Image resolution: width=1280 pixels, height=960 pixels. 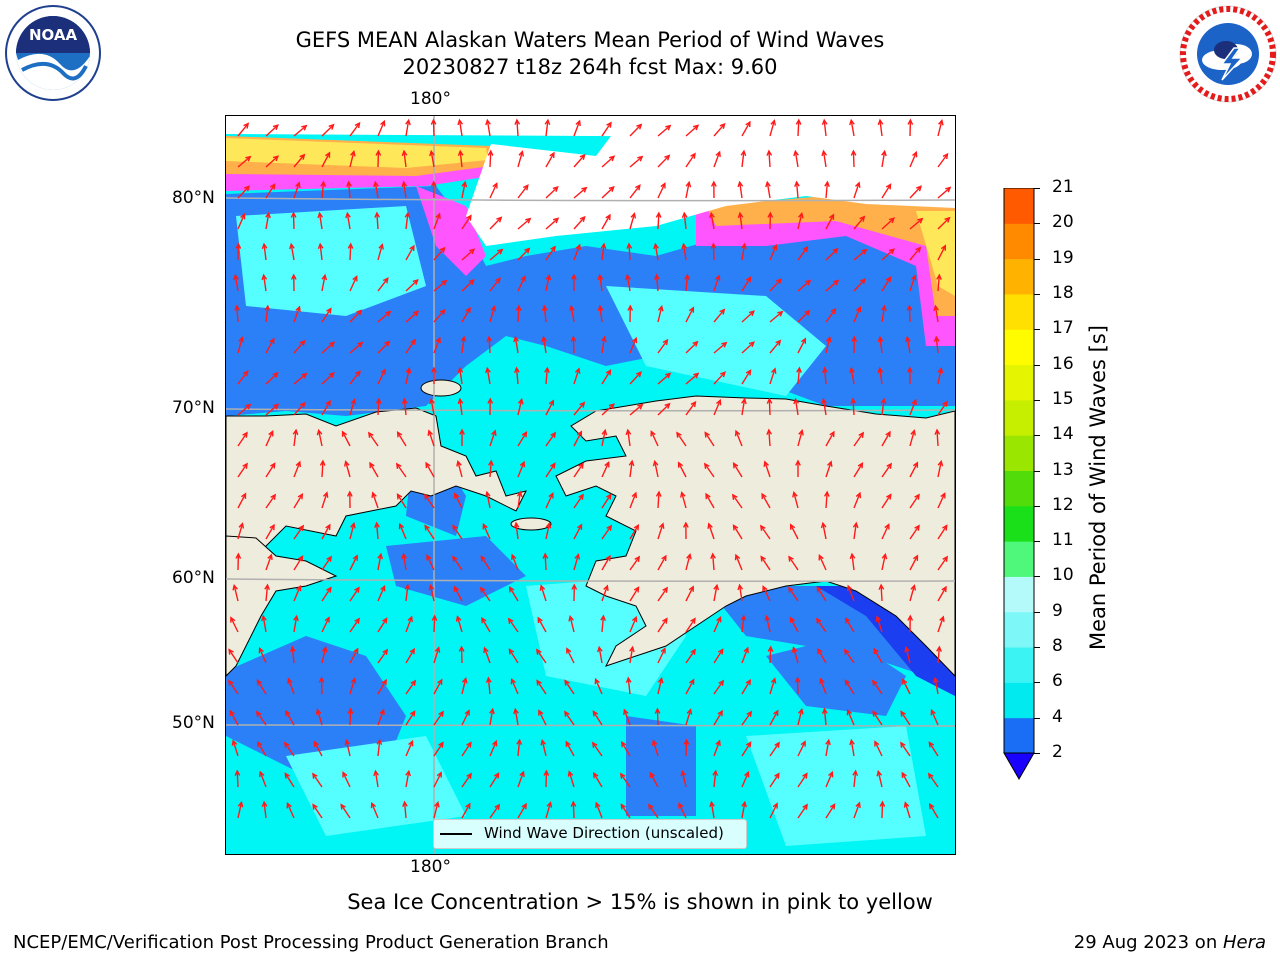 What do you see at coordinates (590, 834) in the screenshot?
I see `arrow-legend: Wind Wave Direction (unscaled)` at bounding box center [590, 834].